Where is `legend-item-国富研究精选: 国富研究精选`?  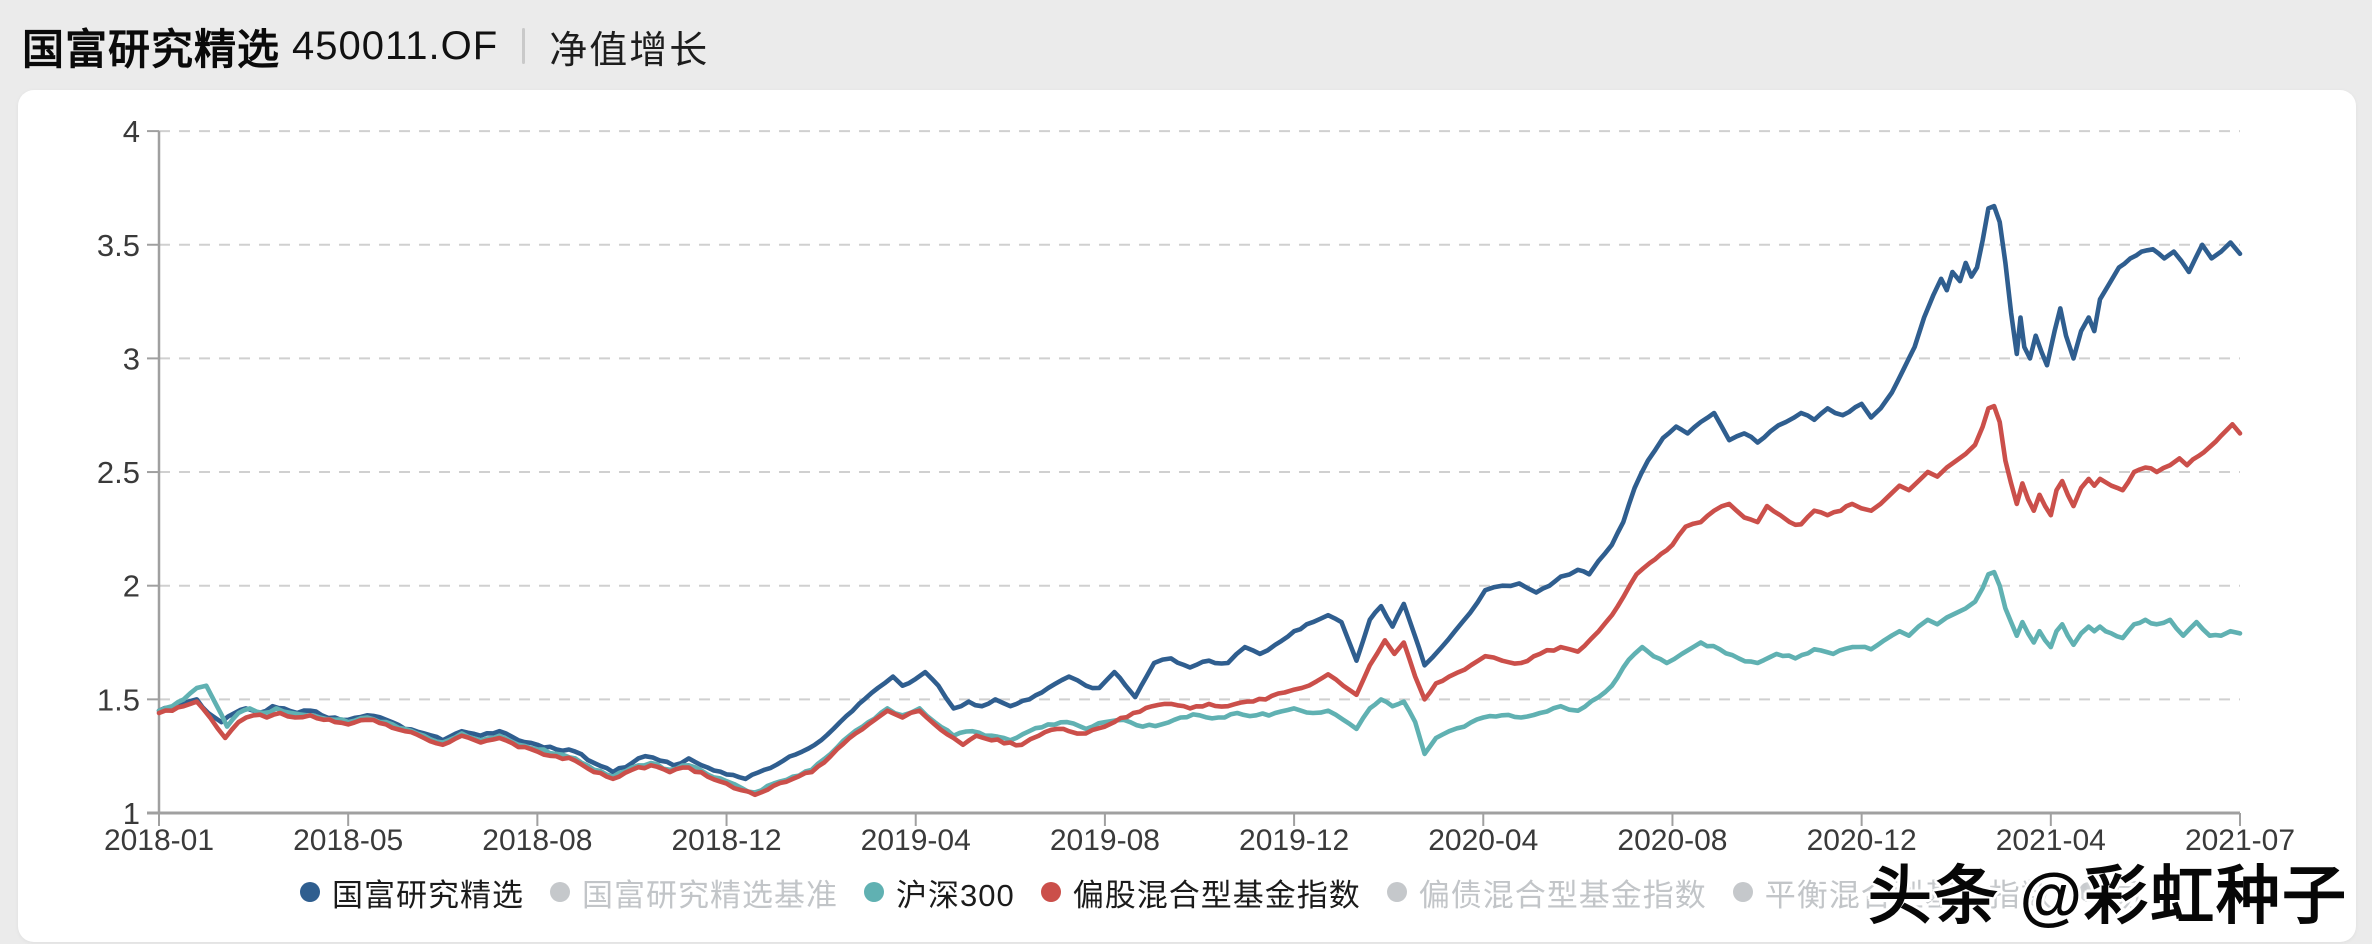
legend-item-国富研究精选: 国富研究精选 is located at coordinates (412, 892).